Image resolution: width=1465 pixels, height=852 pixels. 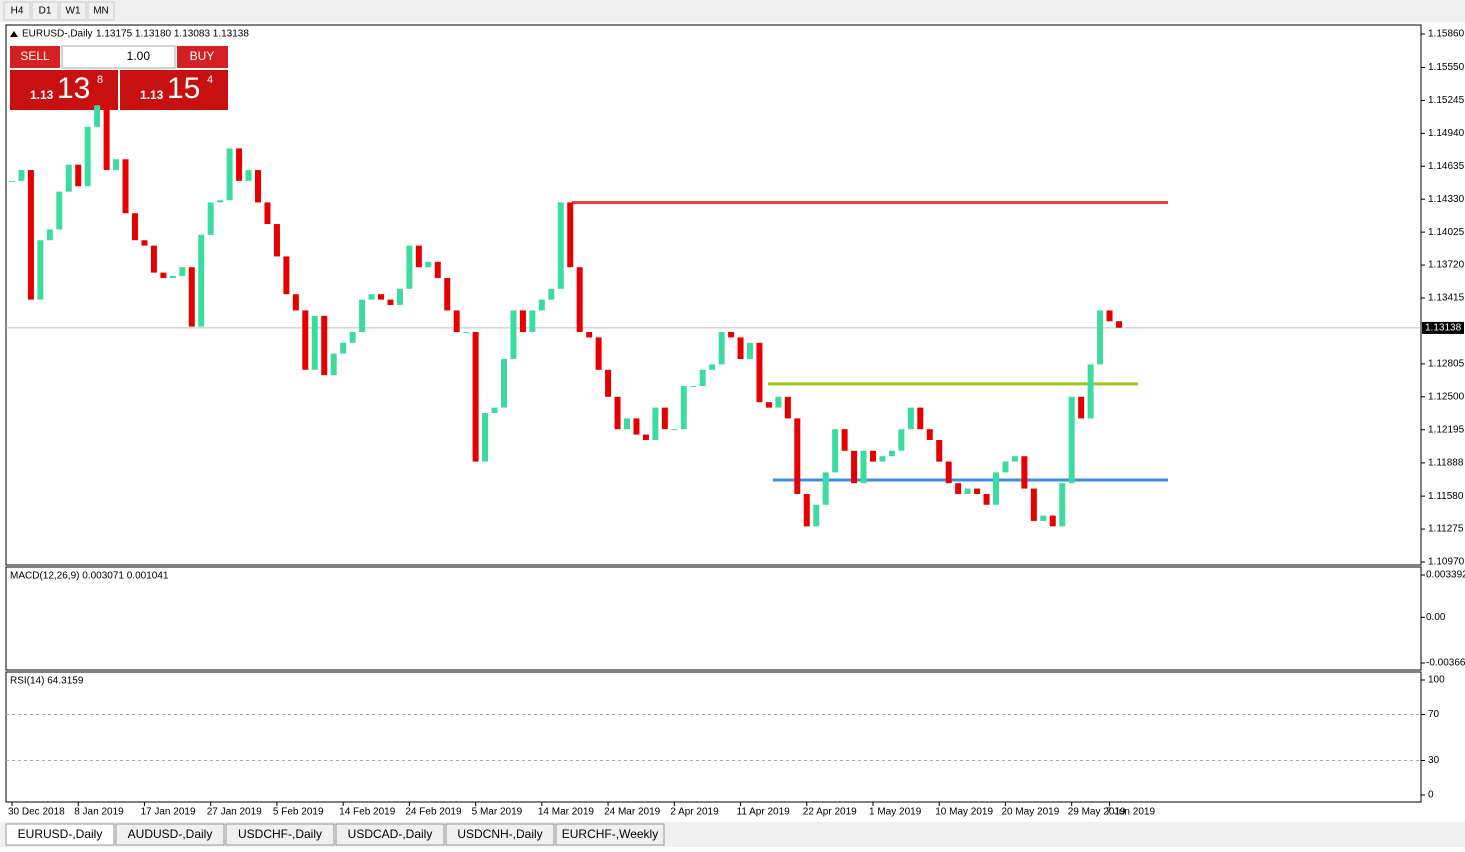 What do you see at coordinates (89, 576) in the screenshot?
I see `macd-label: MACD(12,26,9) 0.003071 0.001041` at bounding box center [89, 576].